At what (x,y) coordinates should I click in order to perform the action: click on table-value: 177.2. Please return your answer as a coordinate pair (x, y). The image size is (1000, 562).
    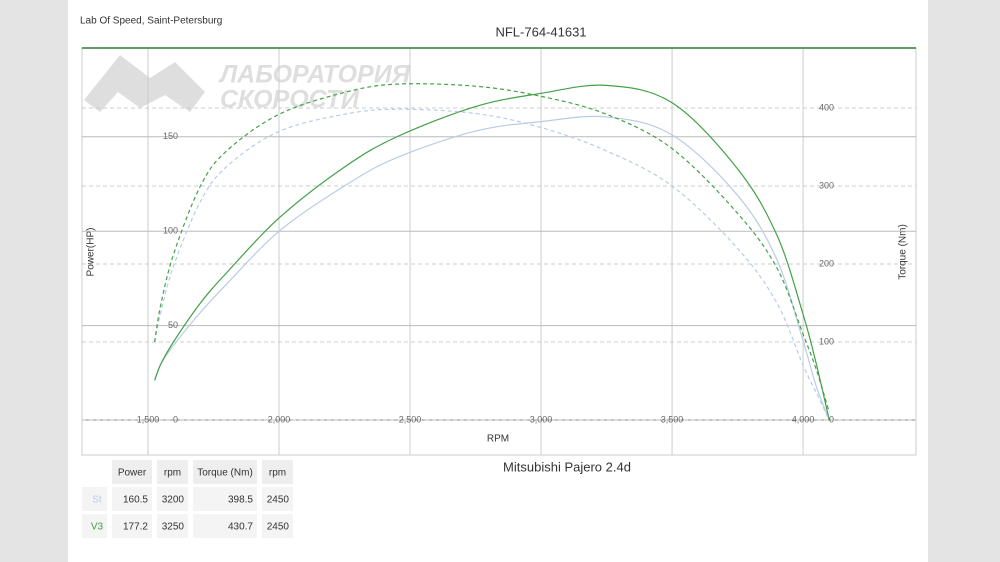
    Looking at the image, I should click on (135, 527).